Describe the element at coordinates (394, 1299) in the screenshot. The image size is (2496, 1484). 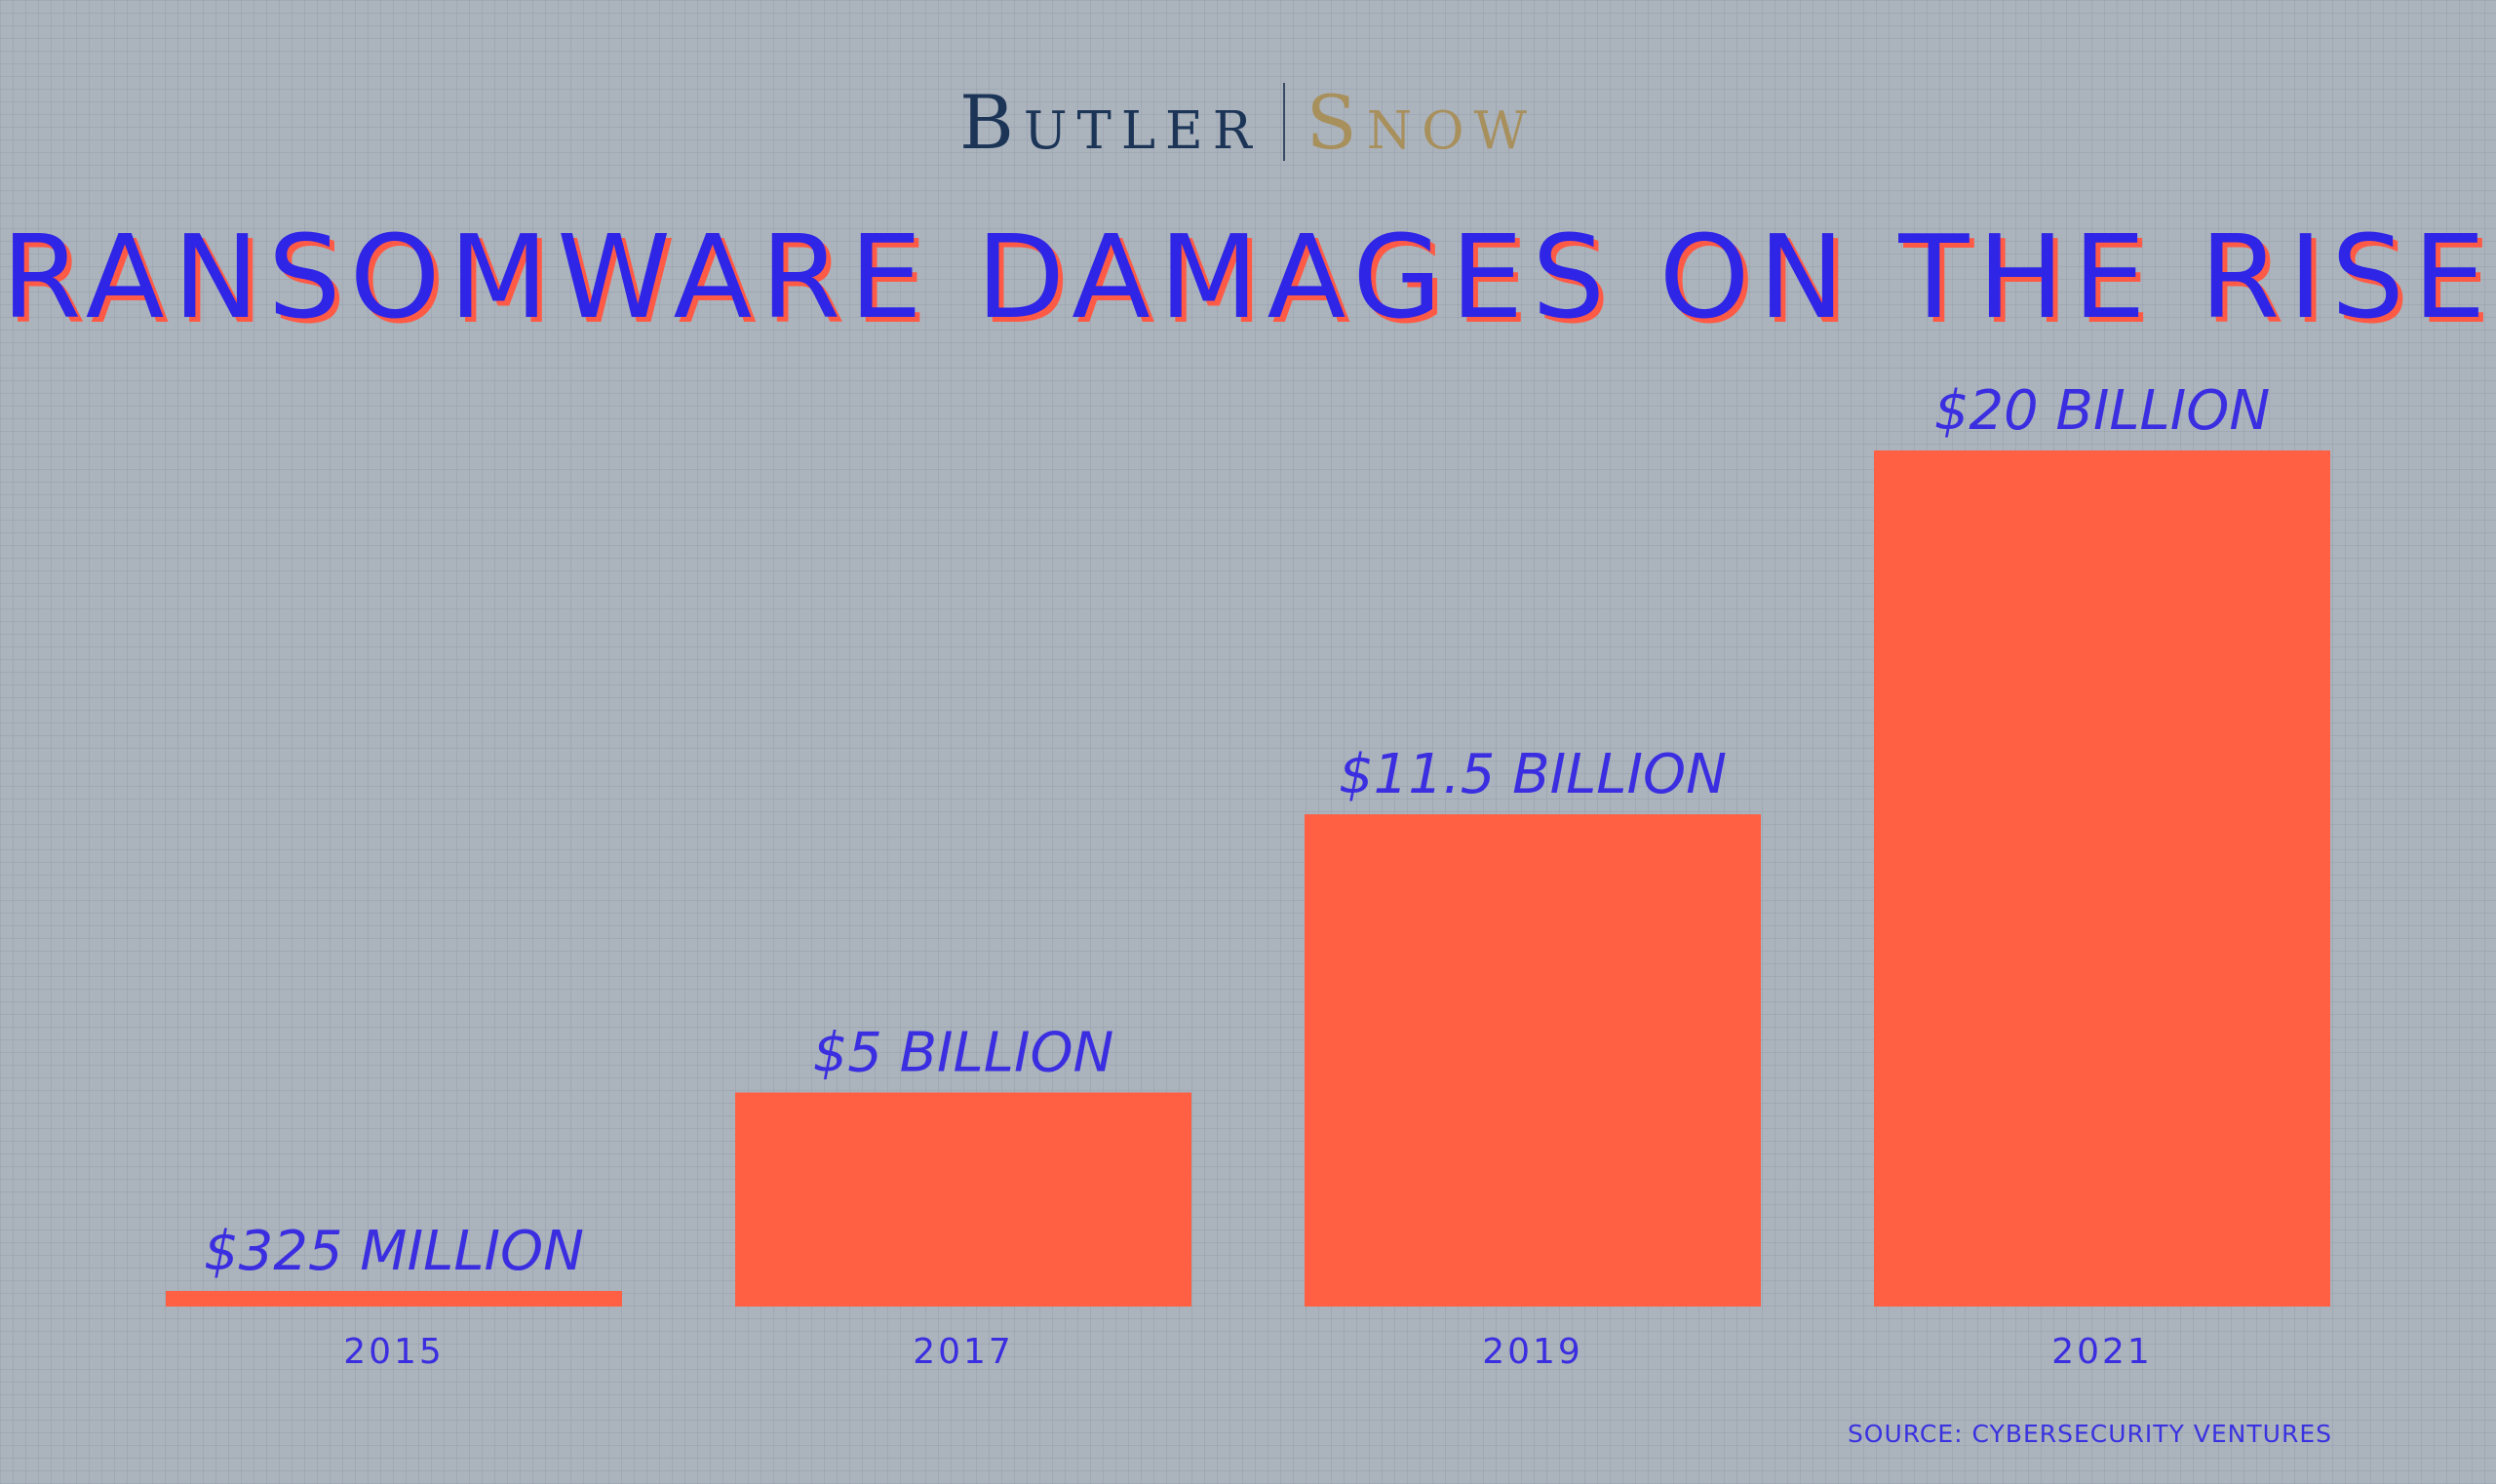
I see `bar-2015` at that location.